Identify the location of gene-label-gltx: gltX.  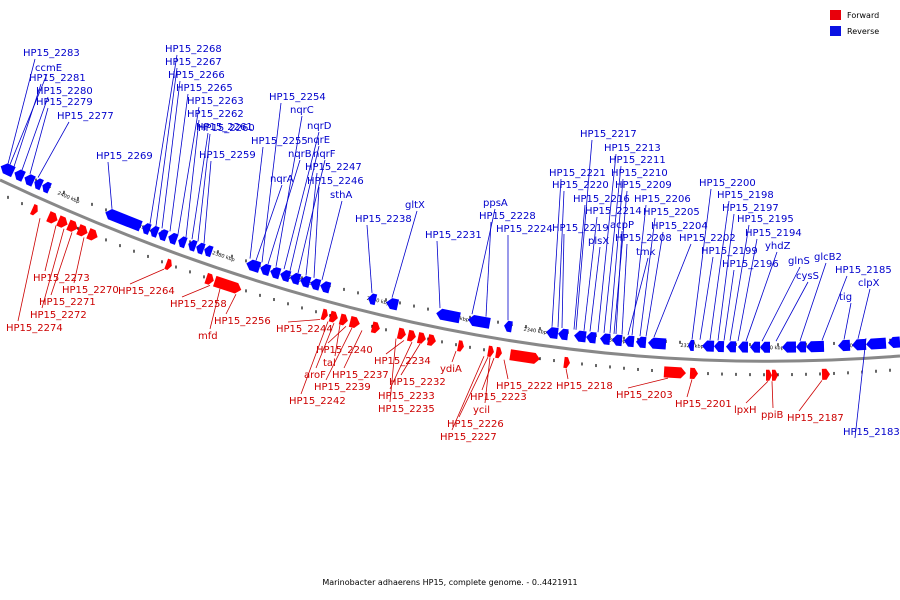
(415, 205).